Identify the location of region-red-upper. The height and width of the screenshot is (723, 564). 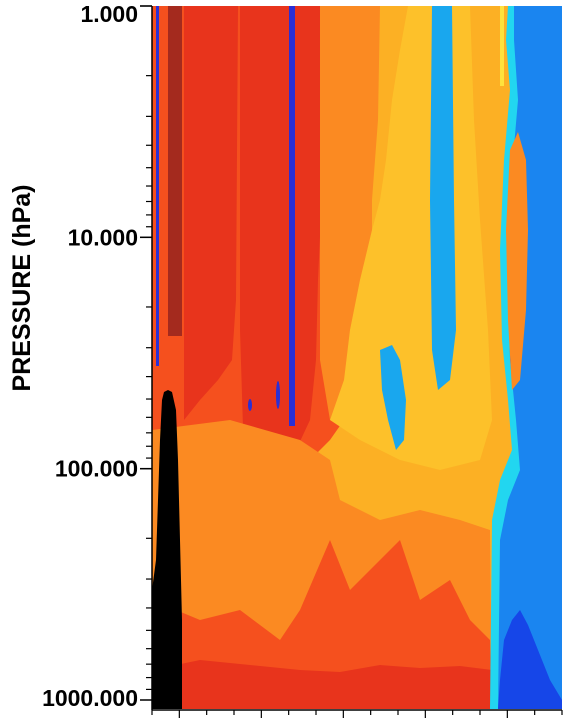
(211, 213).